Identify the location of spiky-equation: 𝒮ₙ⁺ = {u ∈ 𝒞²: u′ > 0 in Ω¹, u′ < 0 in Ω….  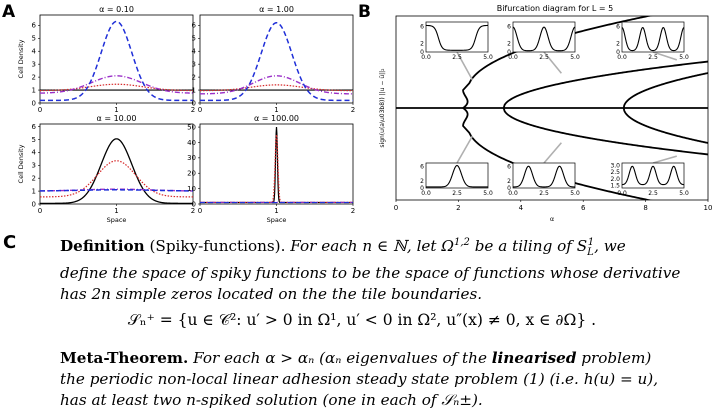
(362, 320).